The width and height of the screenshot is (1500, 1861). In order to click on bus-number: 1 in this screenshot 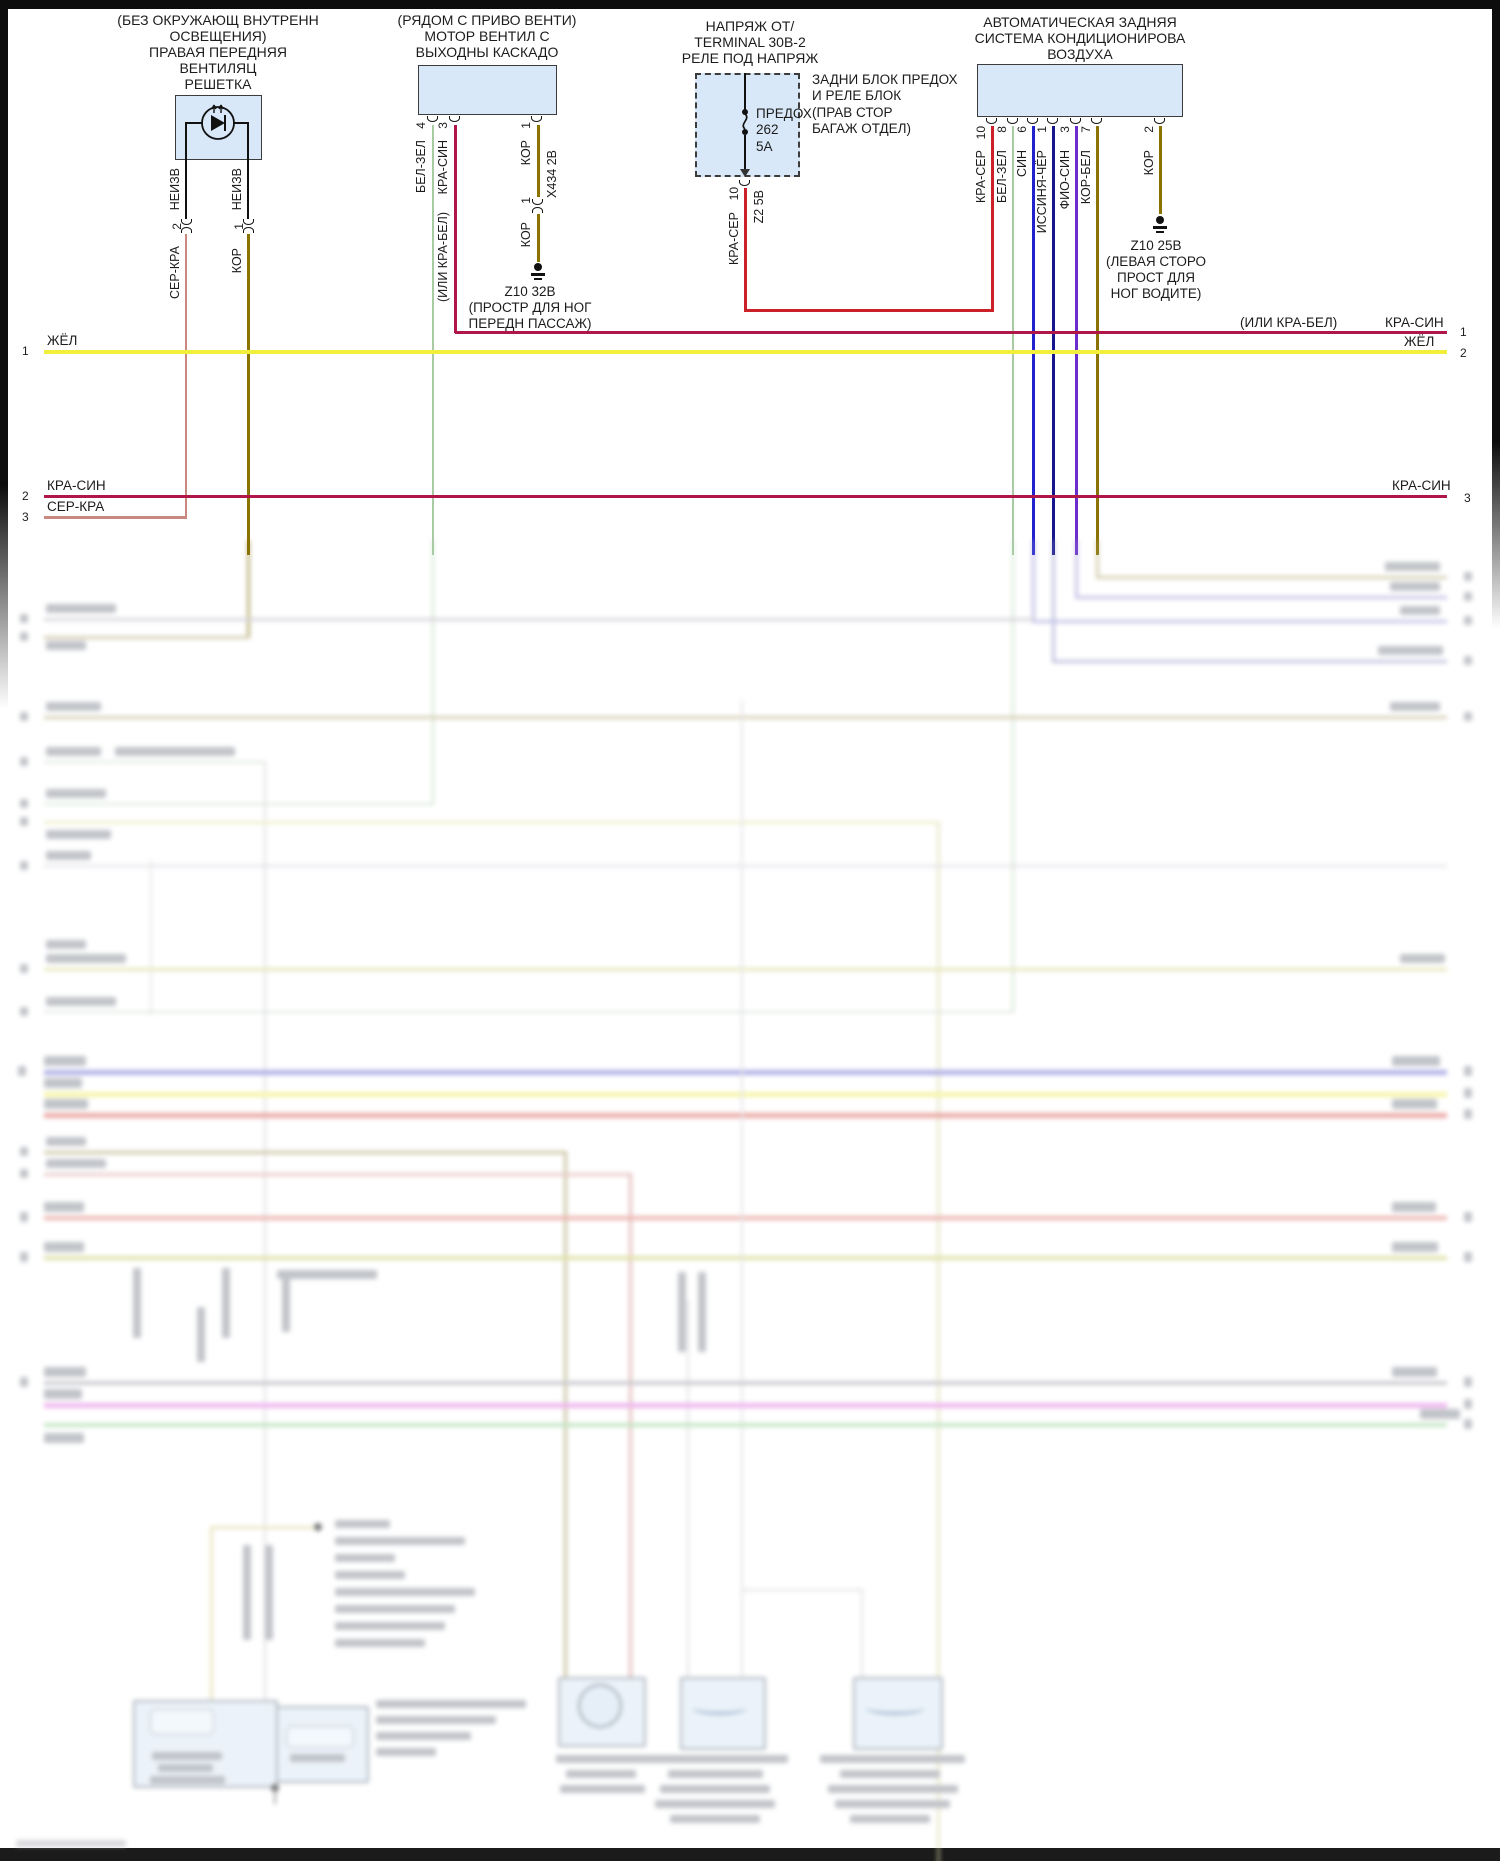, I will do `click(1463, 332)`.